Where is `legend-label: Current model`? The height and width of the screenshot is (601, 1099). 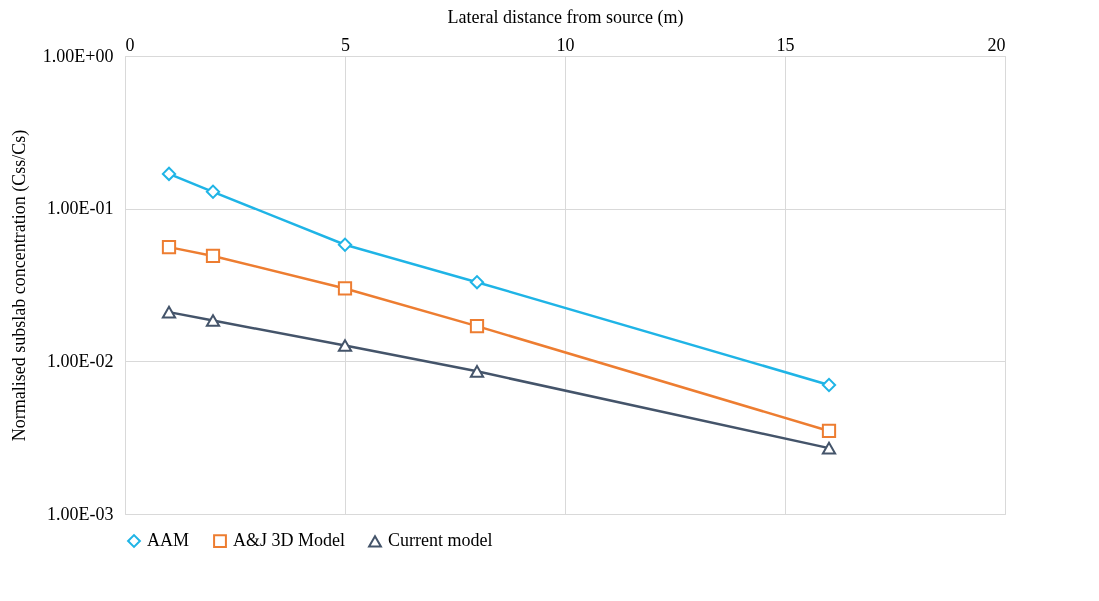
legend-label: Current model is located at coordinates (440, 540).